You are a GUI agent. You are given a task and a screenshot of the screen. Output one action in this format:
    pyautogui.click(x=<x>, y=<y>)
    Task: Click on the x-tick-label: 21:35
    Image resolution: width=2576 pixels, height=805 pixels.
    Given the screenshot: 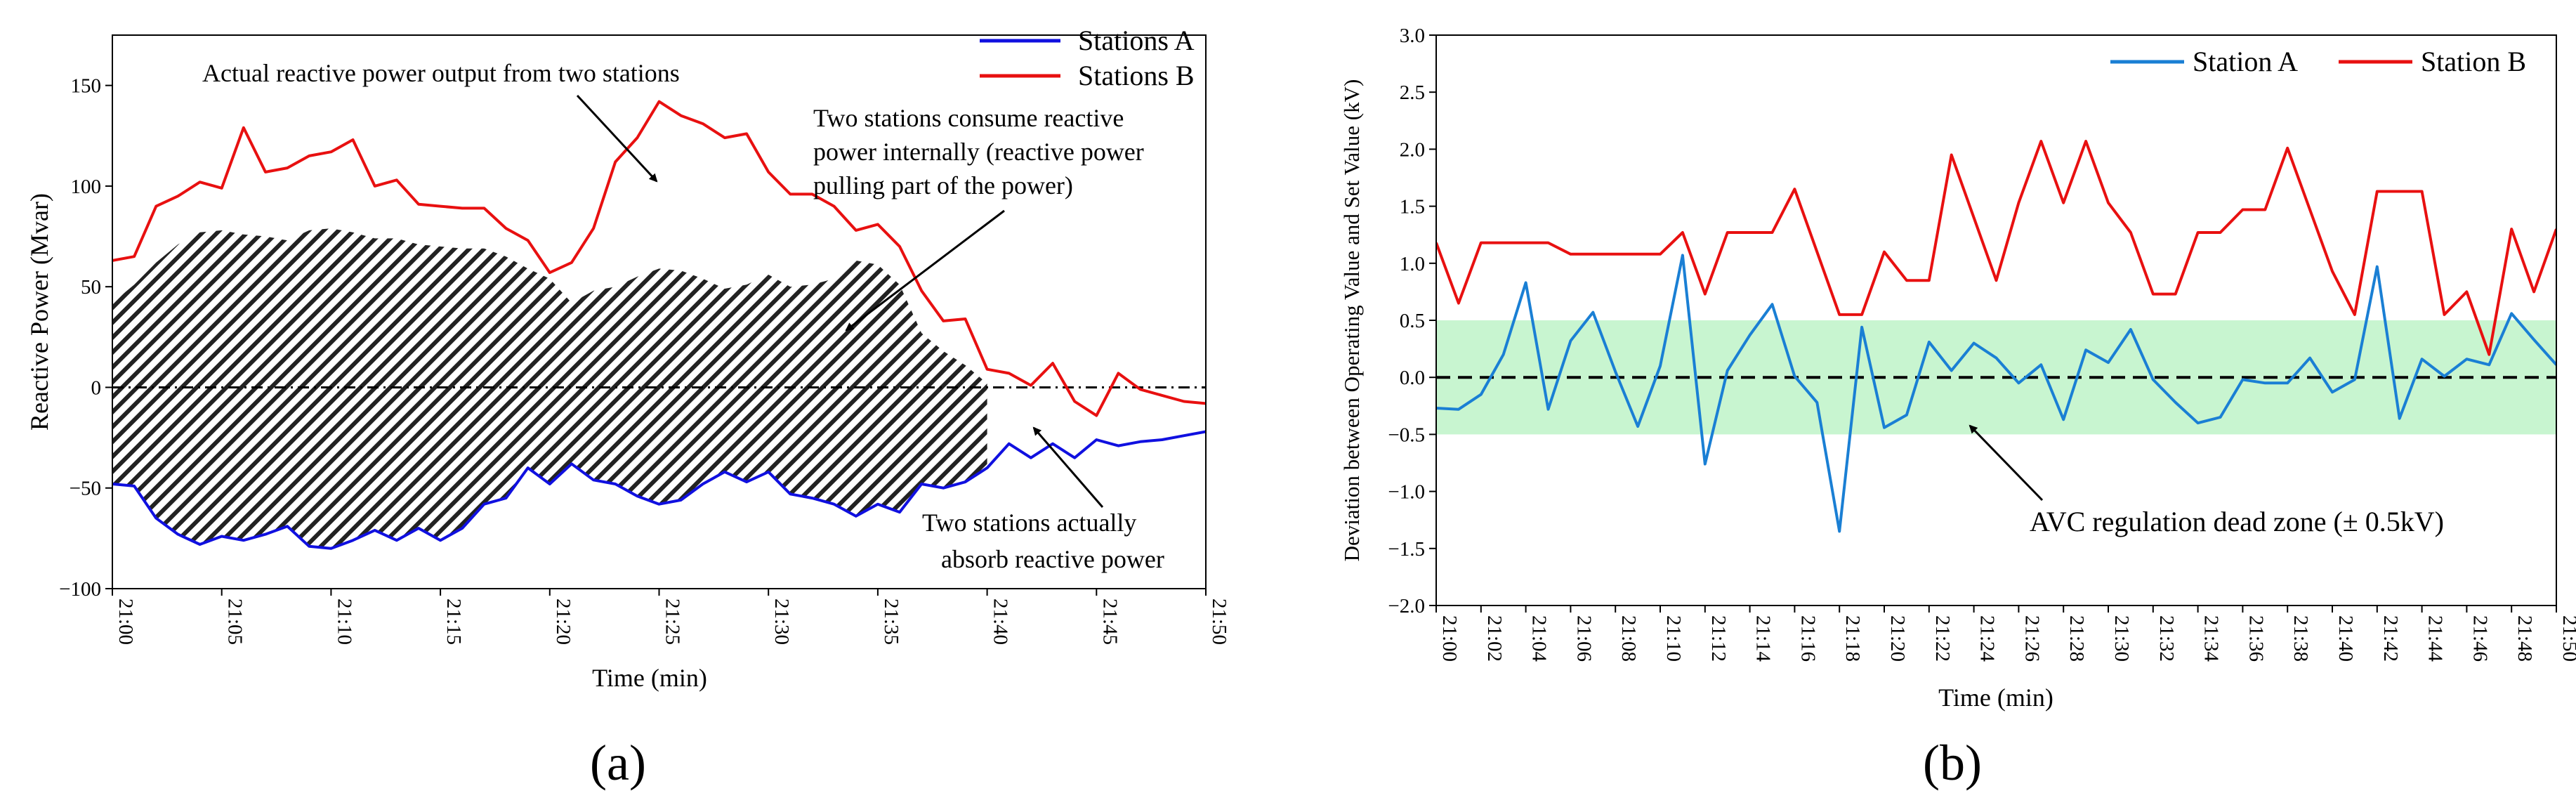 What is the action you would take?
    pyautogui.click(x=891, y=621)
    